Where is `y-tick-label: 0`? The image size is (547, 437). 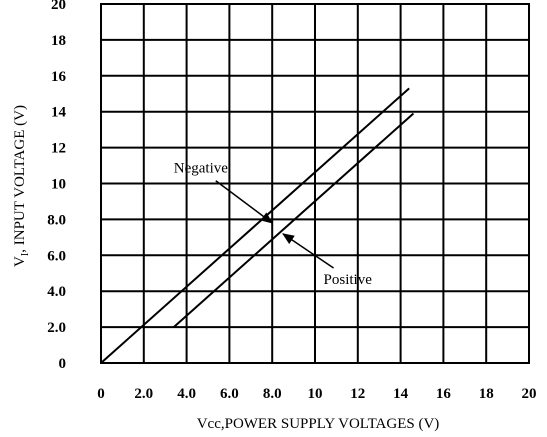 y-tick-label: 0 is located at coordinates (63, 364).